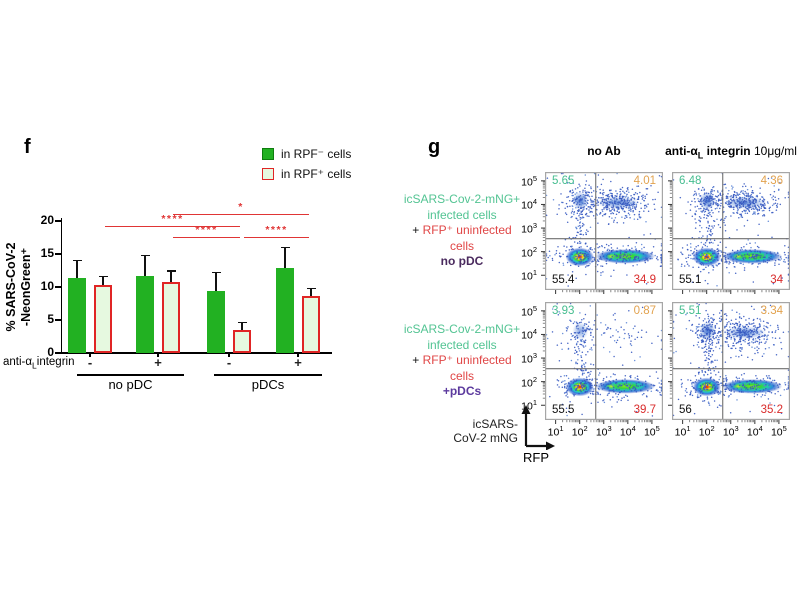 The width and height of the screenshot is (800, 600). I want to click on header-no-ab-text: no Ab, so click(604, 151).